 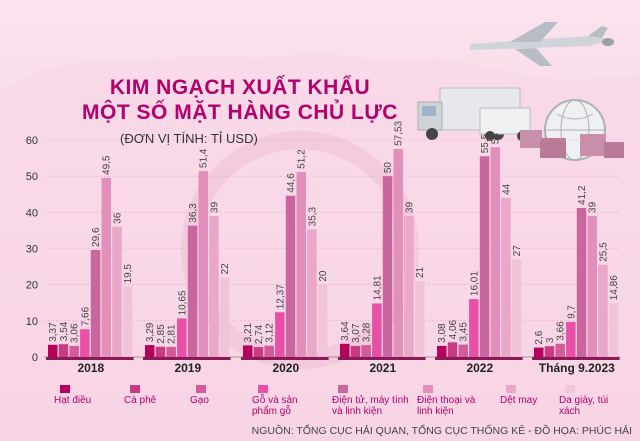 I want to click on y-tick-label: 40, so click(x=32, y=213).